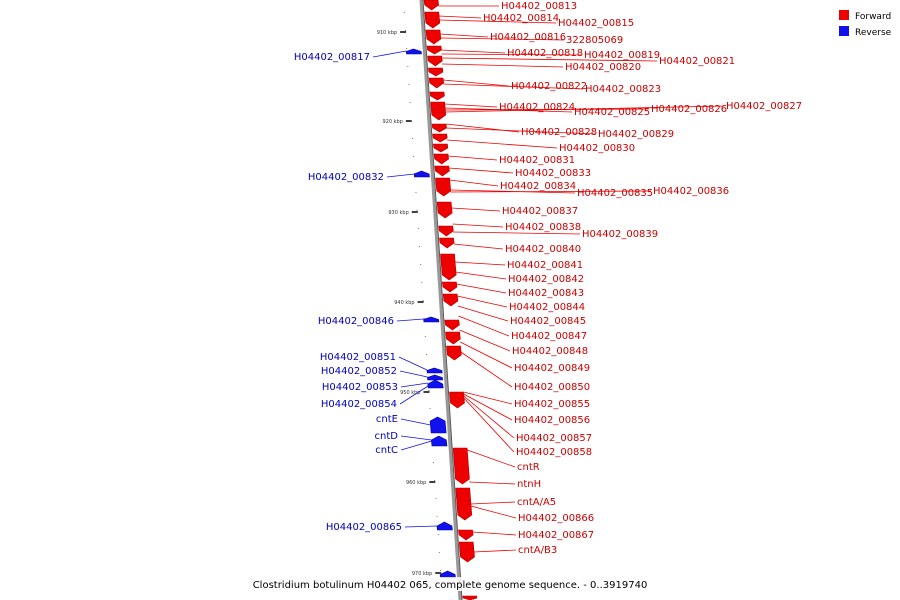  I want to click on forward-gene-label: H04402_00833, so click(553, 173).